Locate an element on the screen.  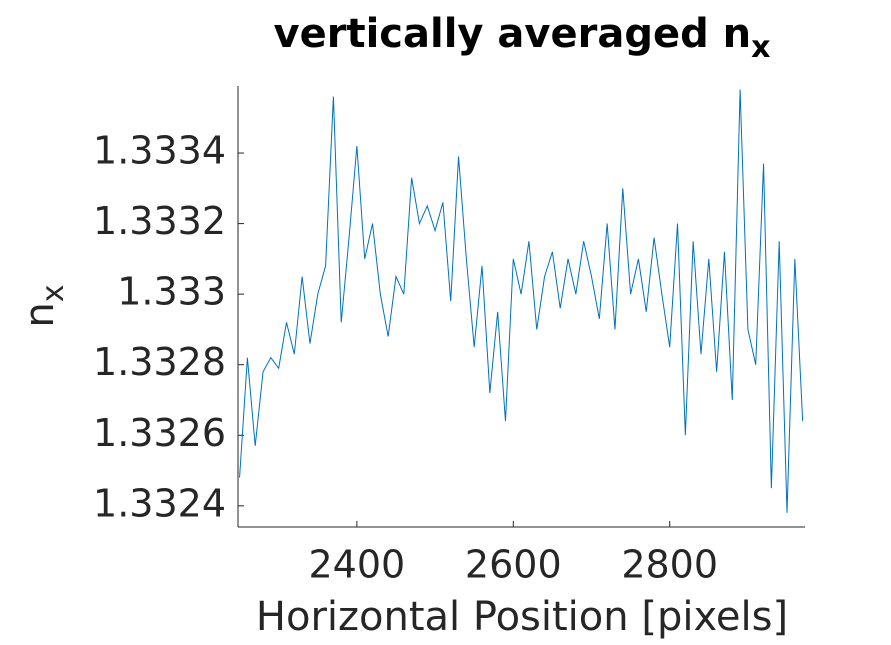
chart-title: vertically averaged nx is located at coordinates (522, 38).